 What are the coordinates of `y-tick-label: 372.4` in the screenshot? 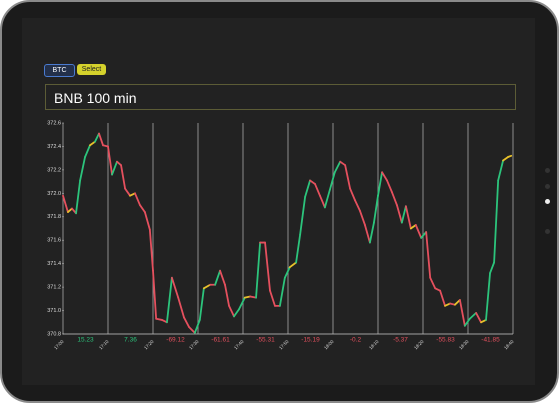 It's located at (54, 147).